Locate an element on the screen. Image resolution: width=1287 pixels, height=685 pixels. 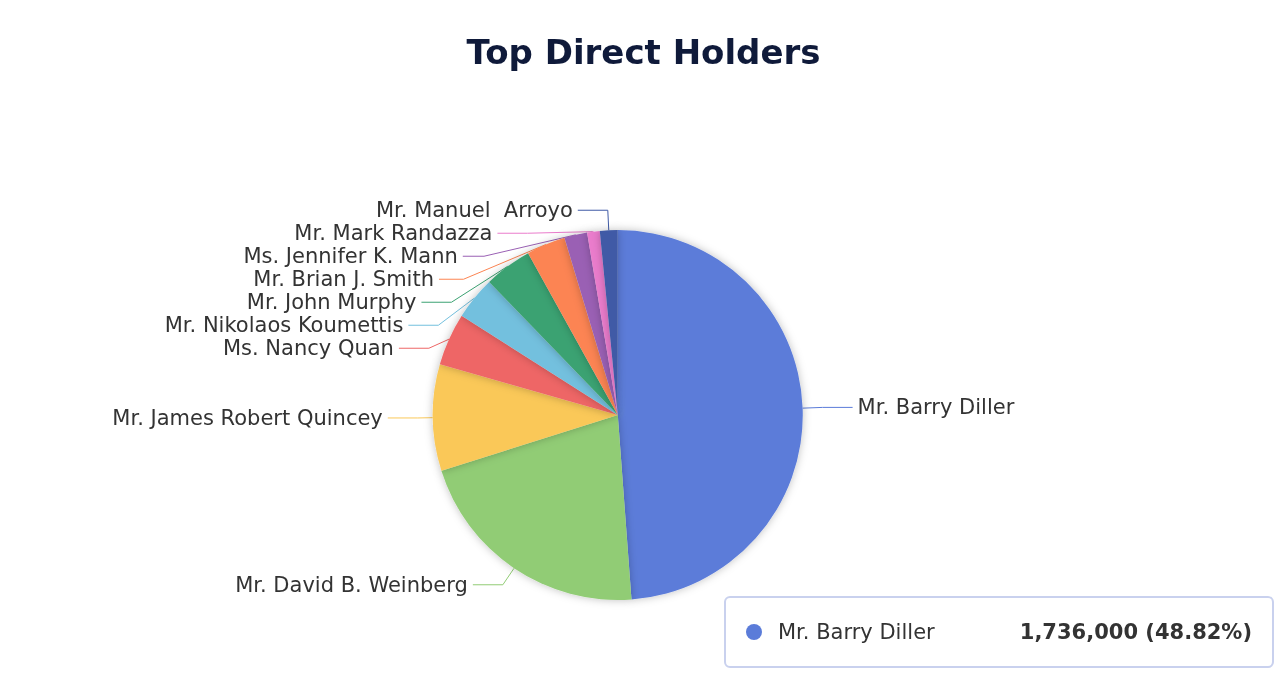
chart-title: Top Direct Holders is located at coordinates (643, 52).